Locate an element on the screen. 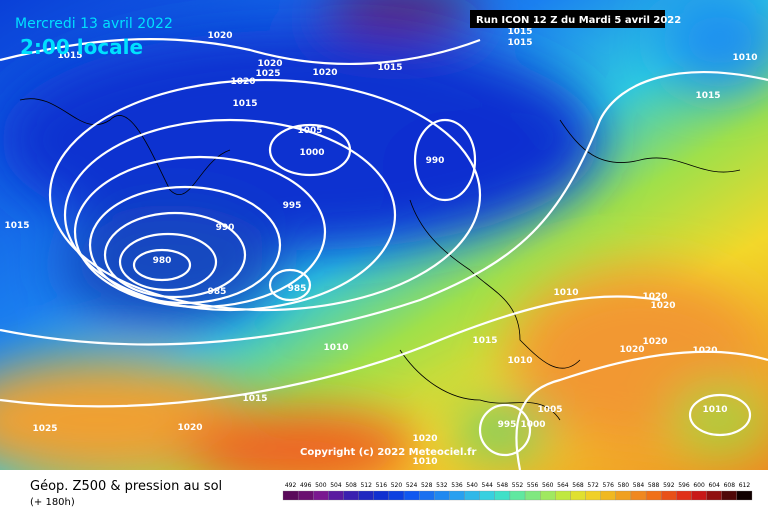 This screenshot has height=512, width=768. scale-label: 492 is located at coordinates (291, 485).